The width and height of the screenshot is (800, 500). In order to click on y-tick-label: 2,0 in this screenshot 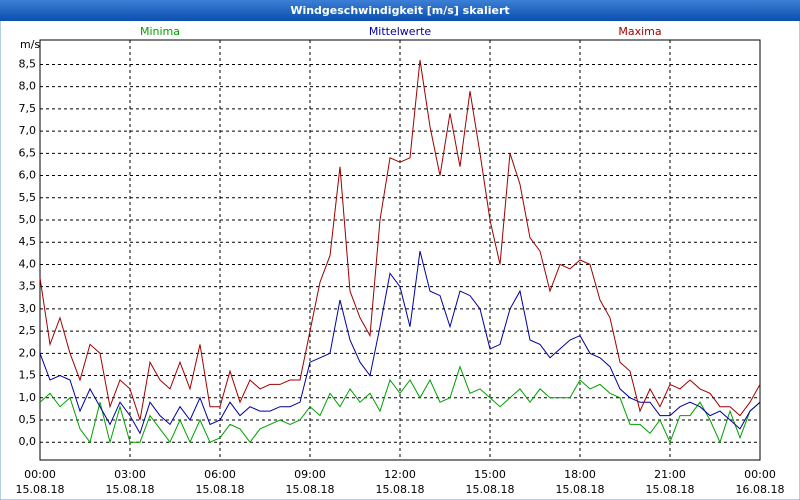, I will do `click(28, 352)`.